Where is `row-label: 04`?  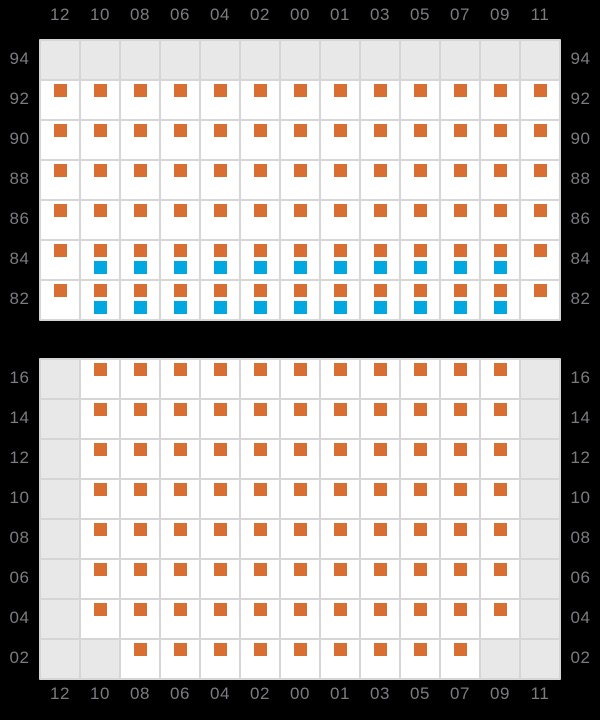 row-label: 04 is located at coordinates (19, 617).